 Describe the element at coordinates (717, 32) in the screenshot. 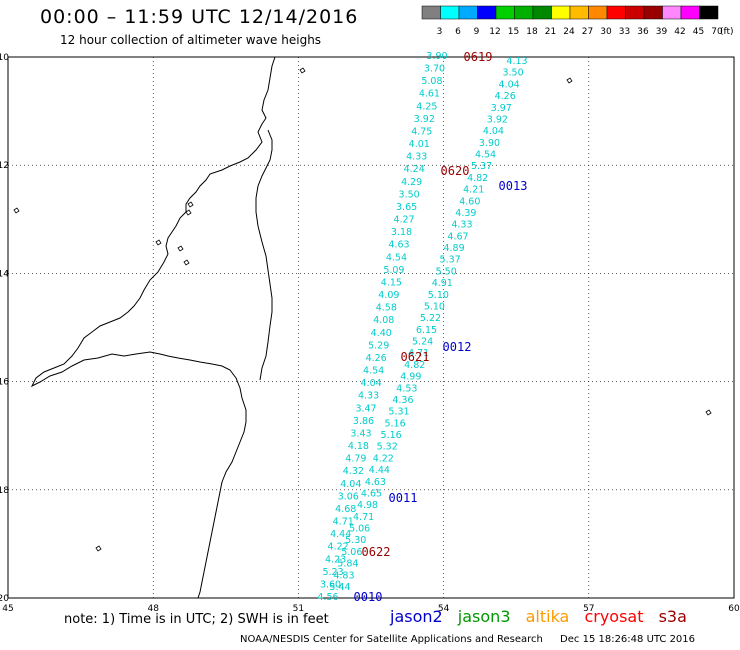

I see `colorbar-tick-label: 70` at that location.